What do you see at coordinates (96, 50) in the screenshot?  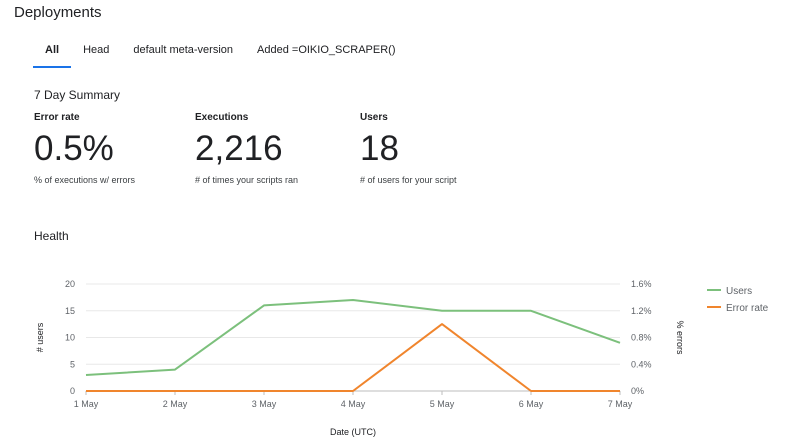 I see `tab-head: Head` at bounding box center [96, 50].